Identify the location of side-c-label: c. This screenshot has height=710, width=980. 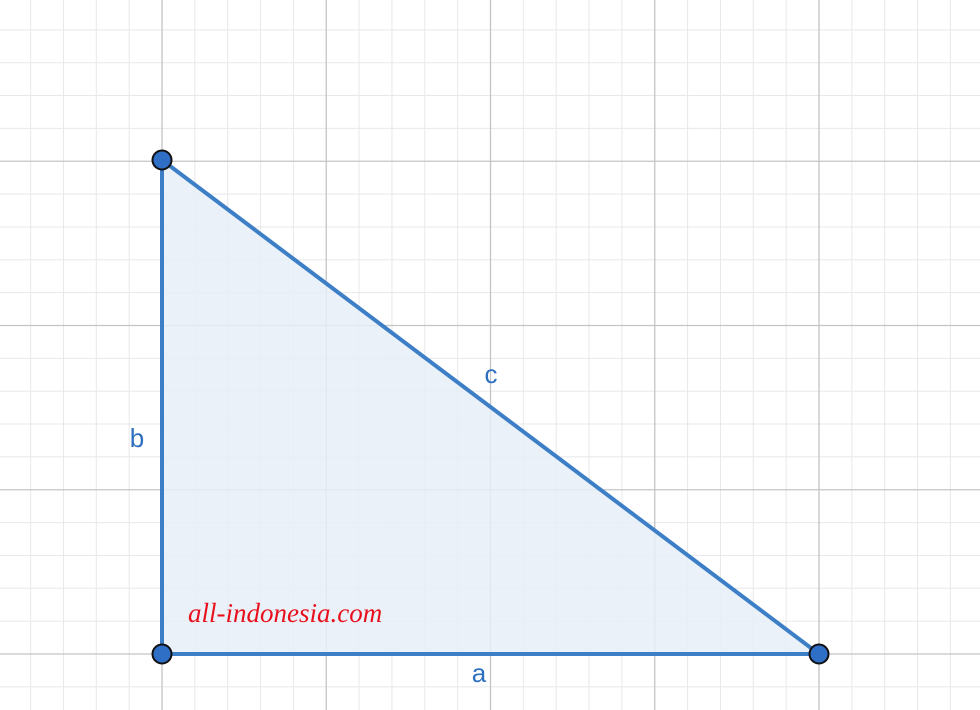
(491, 374).